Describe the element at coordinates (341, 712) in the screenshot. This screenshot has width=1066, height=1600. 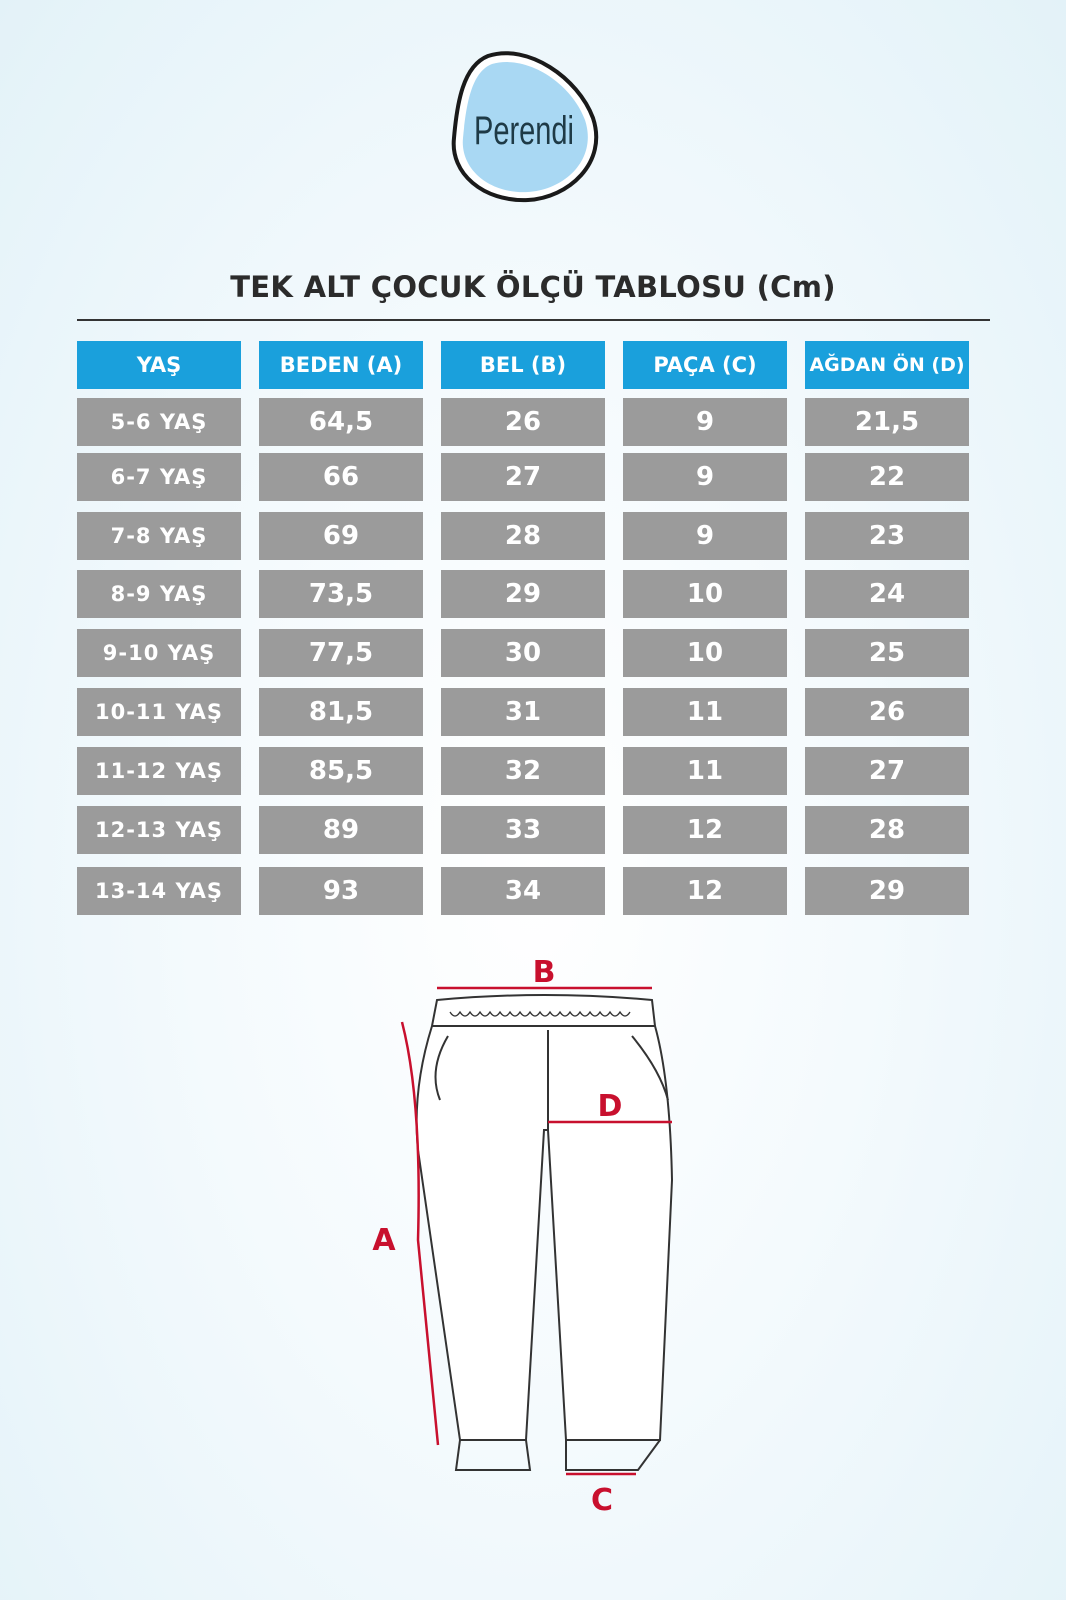
I see `measure-cell: 81,5` at that location.